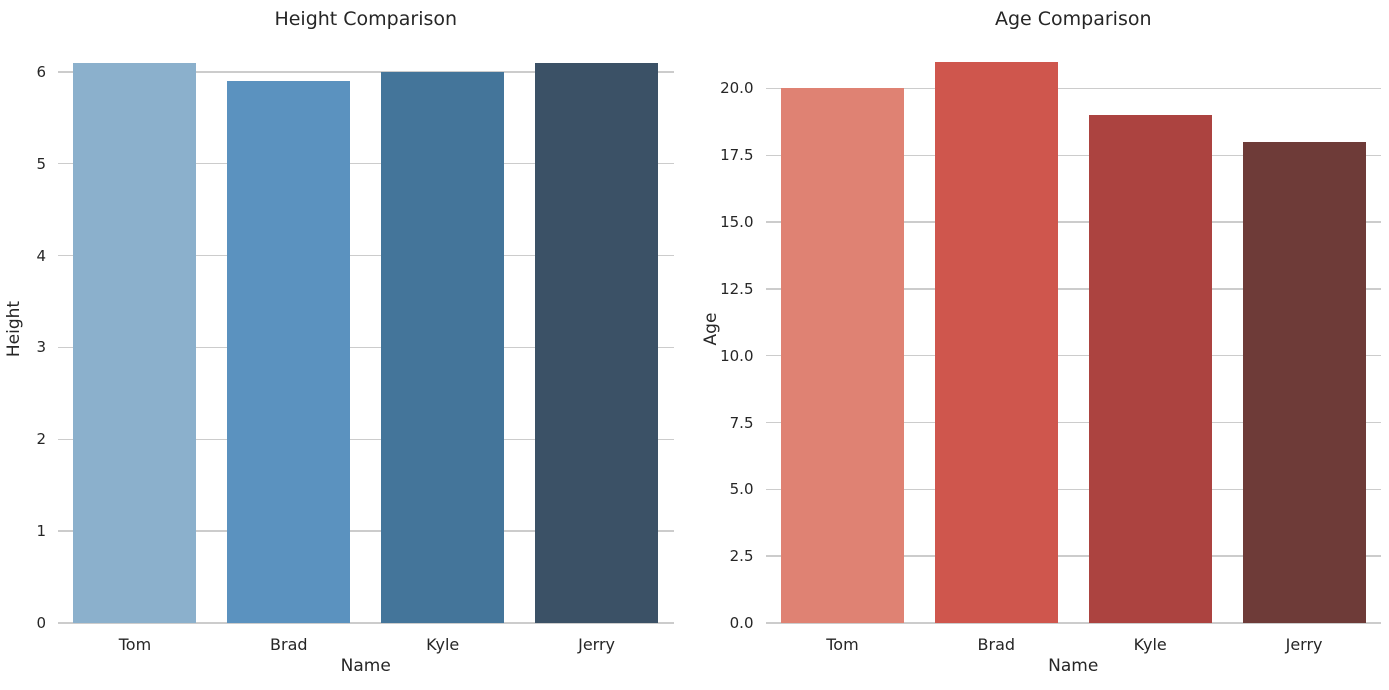 The width and height of the screenshot is (1389, 690). I want to click on y-tick-label: 10.0, so click(737, 355).